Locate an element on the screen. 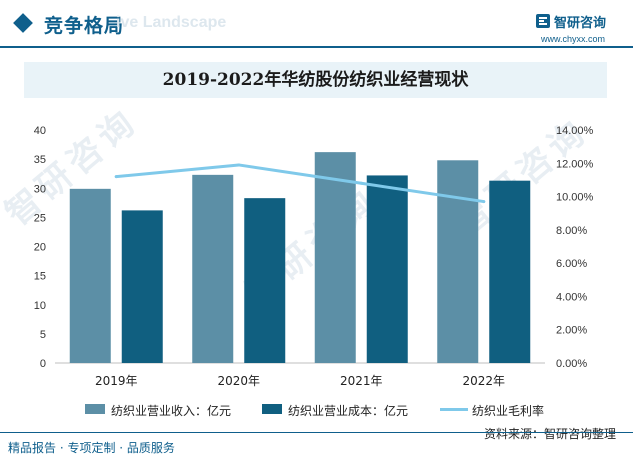  y-left-tick-label: 35 is located at coordinates (40, 160).